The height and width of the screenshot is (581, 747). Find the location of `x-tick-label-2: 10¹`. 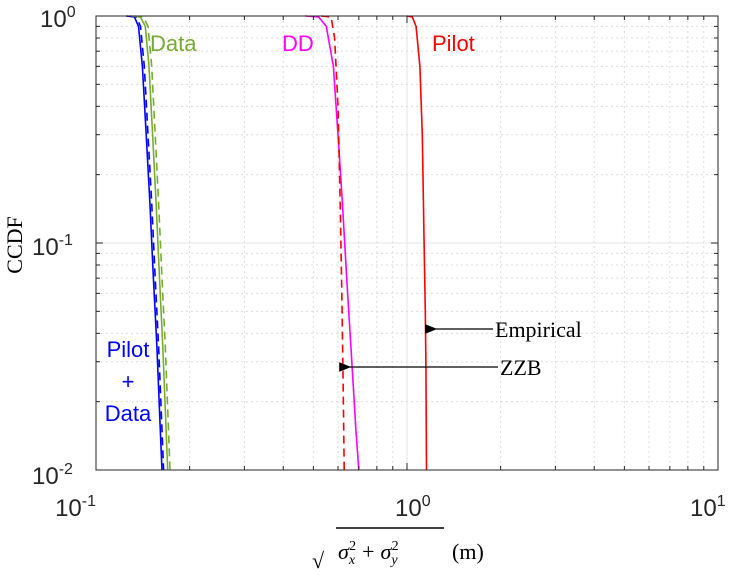

x-tick-label-2: 10¹ is located at coordinates (708, 507).